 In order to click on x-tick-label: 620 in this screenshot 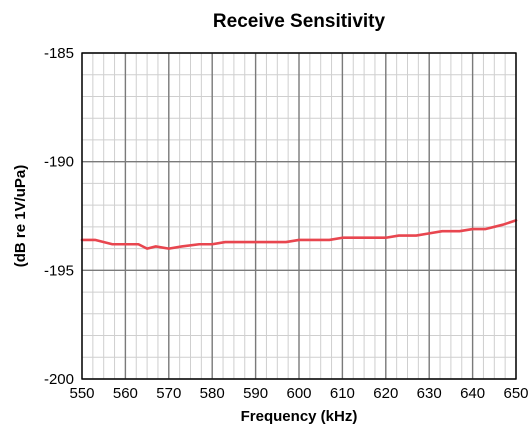, I will do `click(385, 393)`.